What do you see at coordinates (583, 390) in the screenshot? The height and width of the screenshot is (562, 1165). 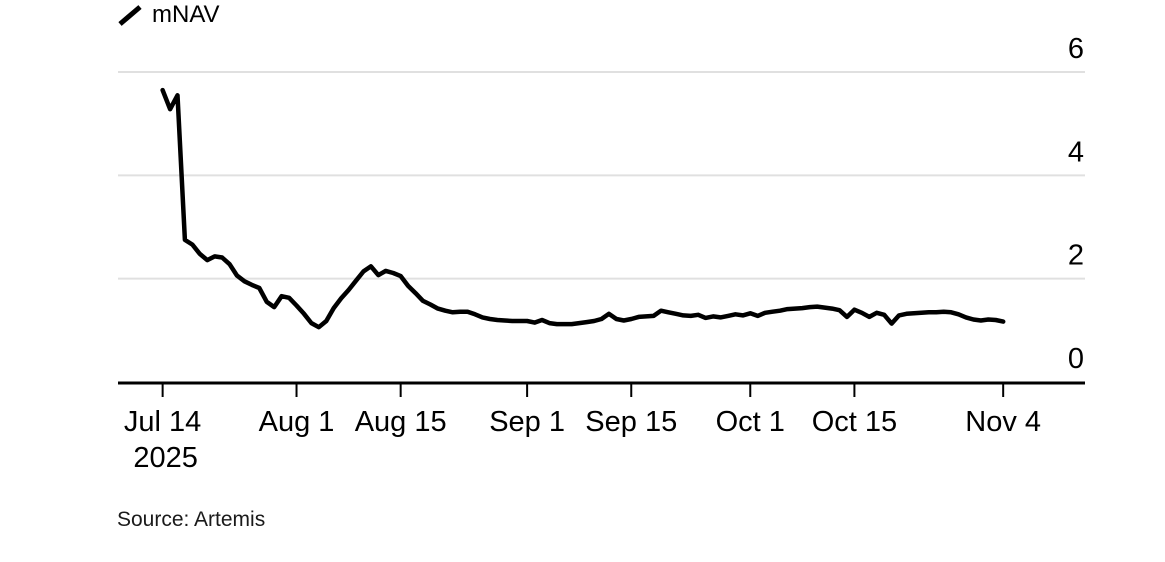 I see `x-axis-ticks` at bounding box center [583, 390].